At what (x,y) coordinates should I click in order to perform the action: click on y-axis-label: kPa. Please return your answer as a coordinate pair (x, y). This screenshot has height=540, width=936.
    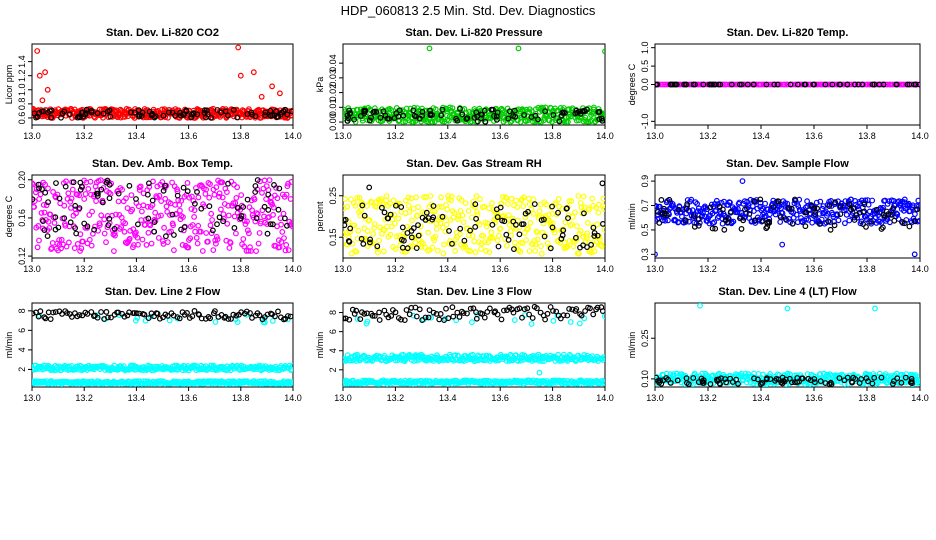
    Looking at the image, I should click on (320, 85).